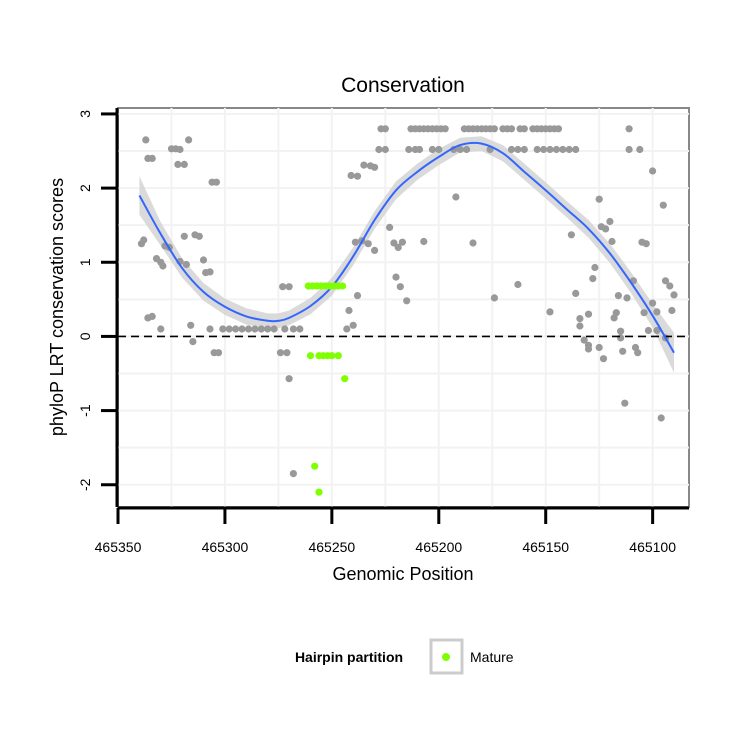 Image resolution: width=750 pixels, height=750 pixels. Describe the element at coordinates (225, 547) in the screenshot. I see `x-tick-label: 465300` at that location.